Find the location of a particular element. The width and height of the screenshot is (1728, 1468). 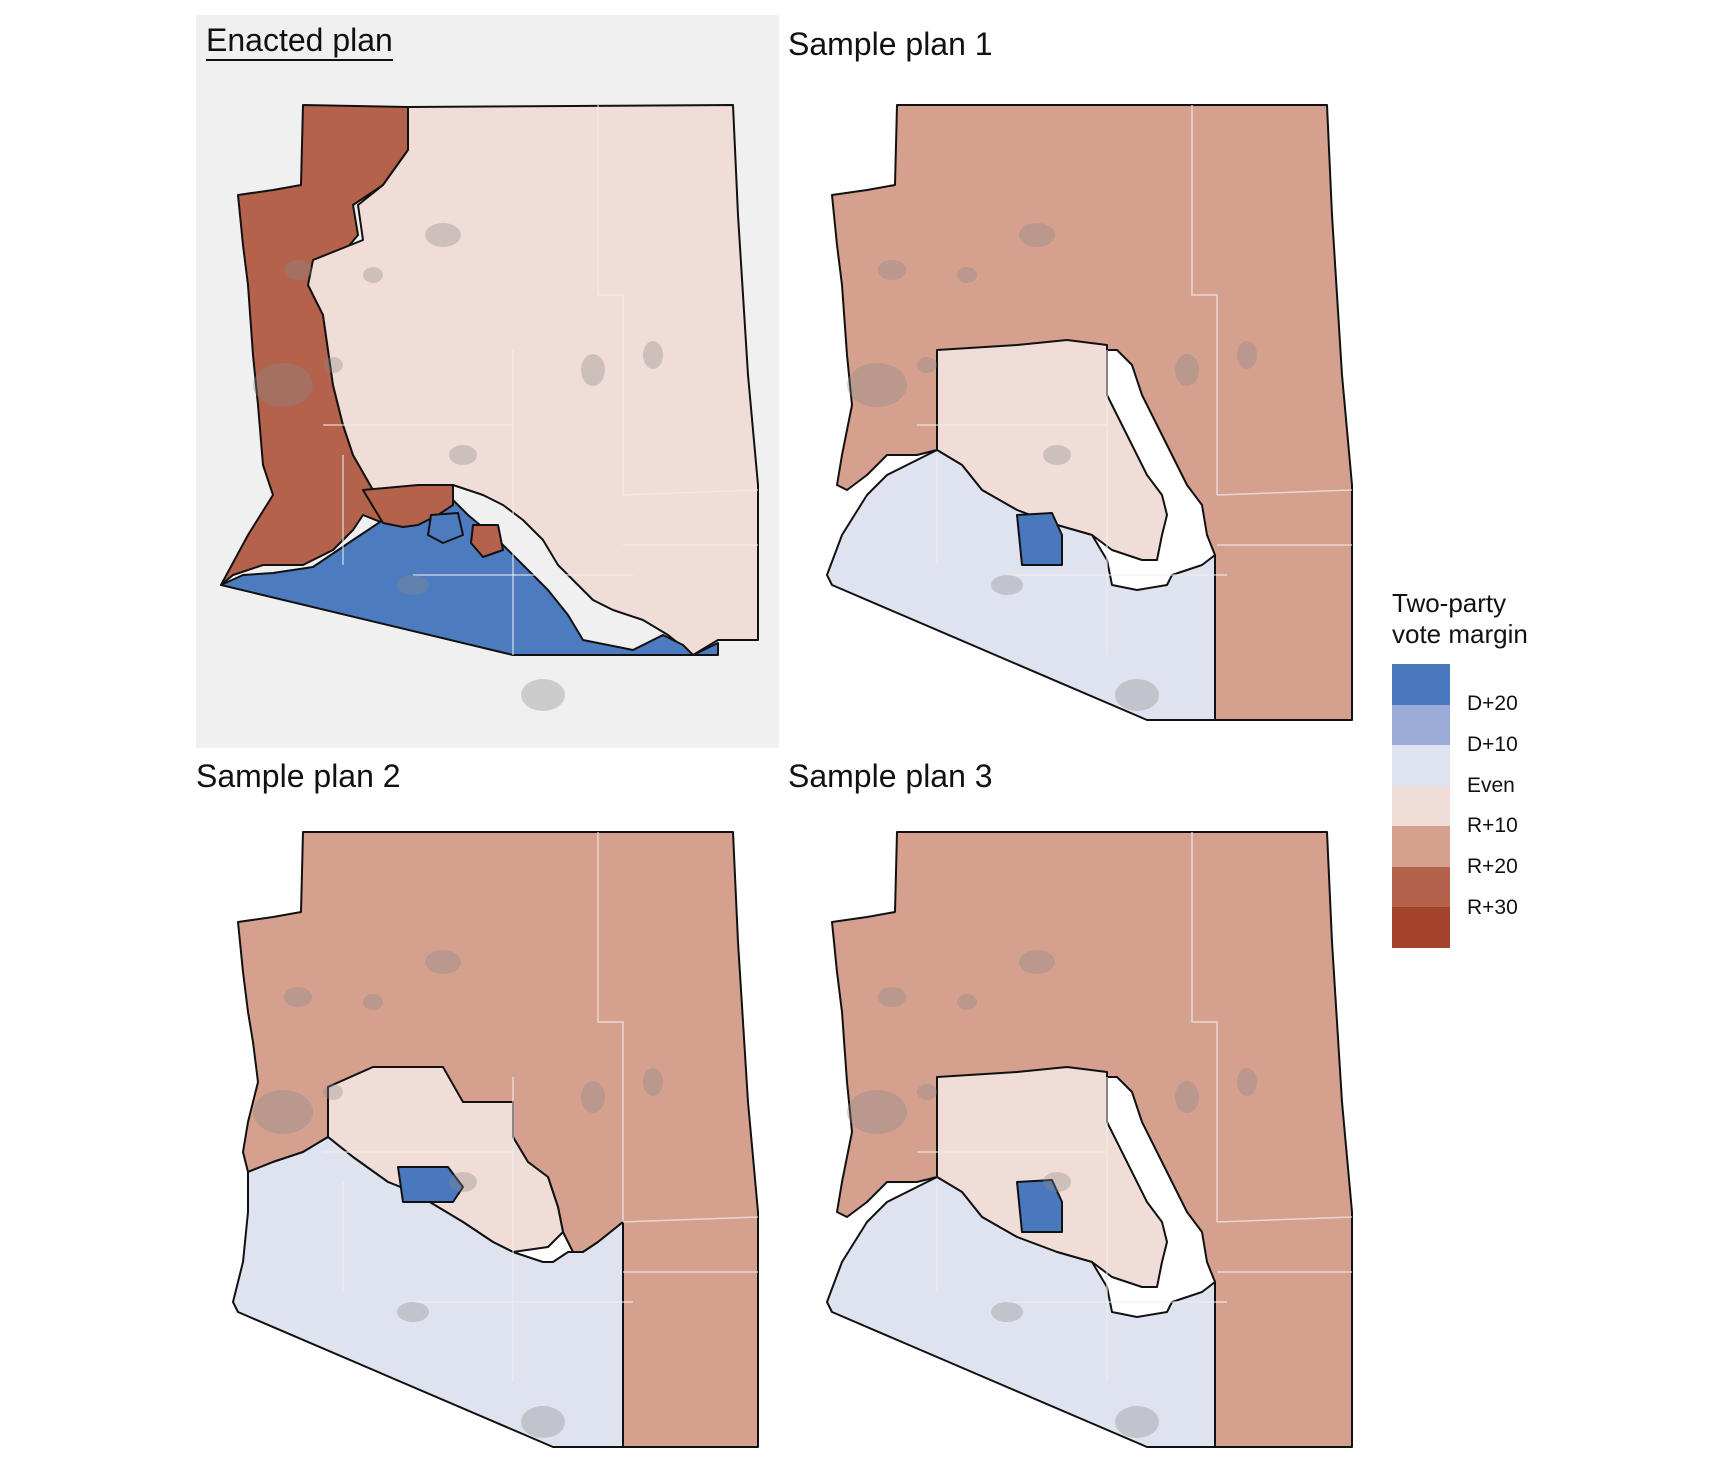

panel-title: Sample plan 3 is located at coordinates (890, 776).